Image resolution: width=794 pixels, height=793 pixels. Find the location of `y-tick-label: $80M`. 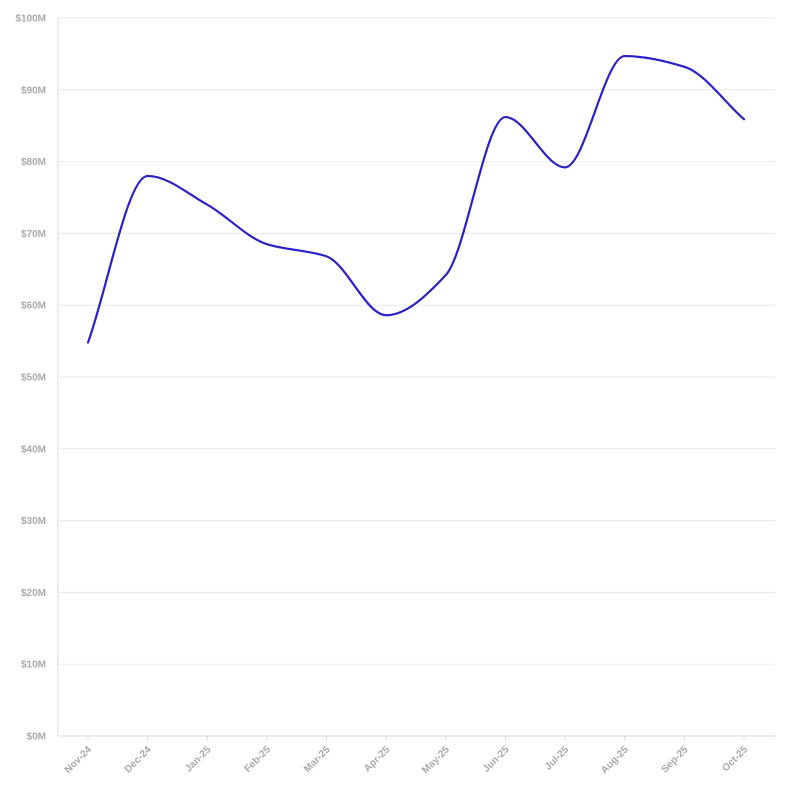

y-tick-label: $80M is located at coordinates (33, 162).